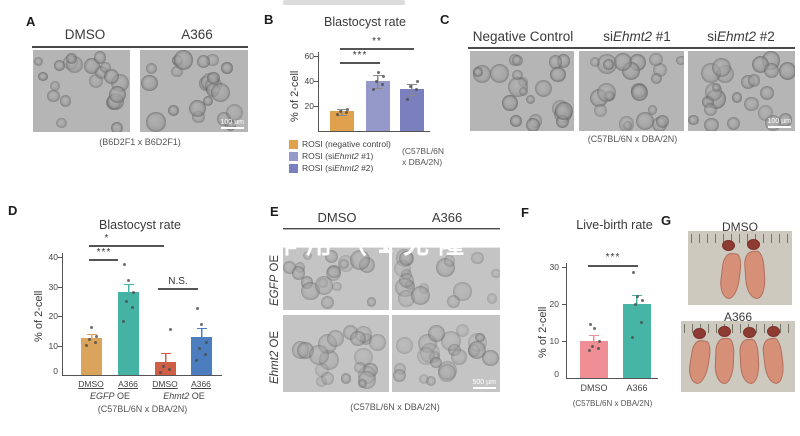  Describe the element at coordinates (197, 34) in the screenshot. I see `panel-a-header-a366: A366` at that location.